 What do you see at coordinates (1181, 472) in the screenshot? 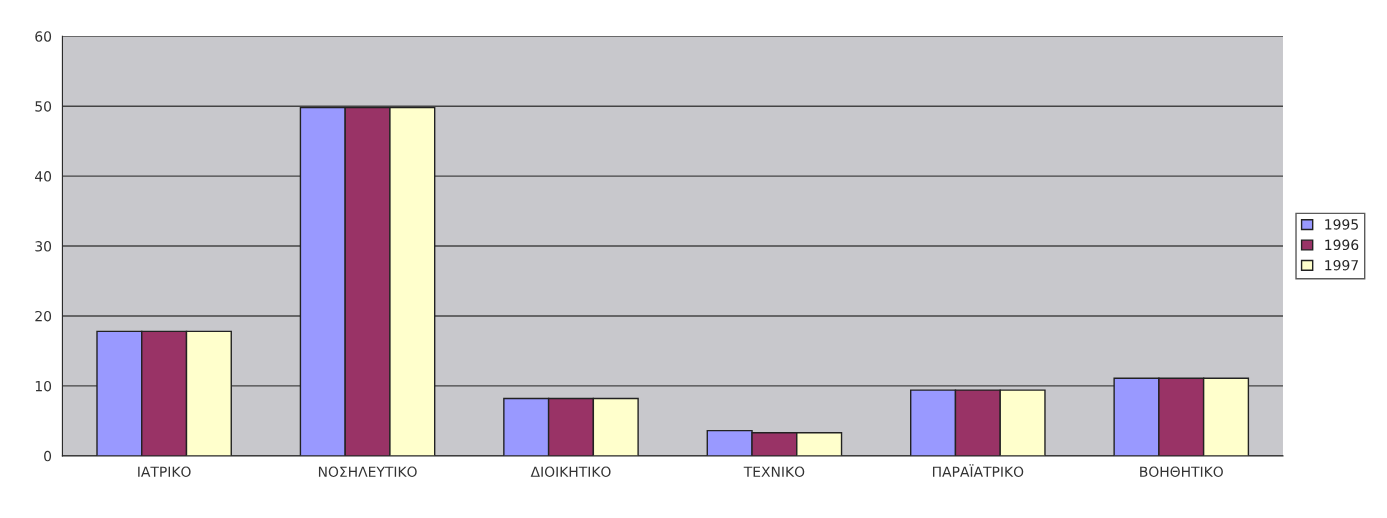
I see `x-tick-label: ΒΟΗΘΗΤΙΚΟ` at bounding box center [1181, 472].